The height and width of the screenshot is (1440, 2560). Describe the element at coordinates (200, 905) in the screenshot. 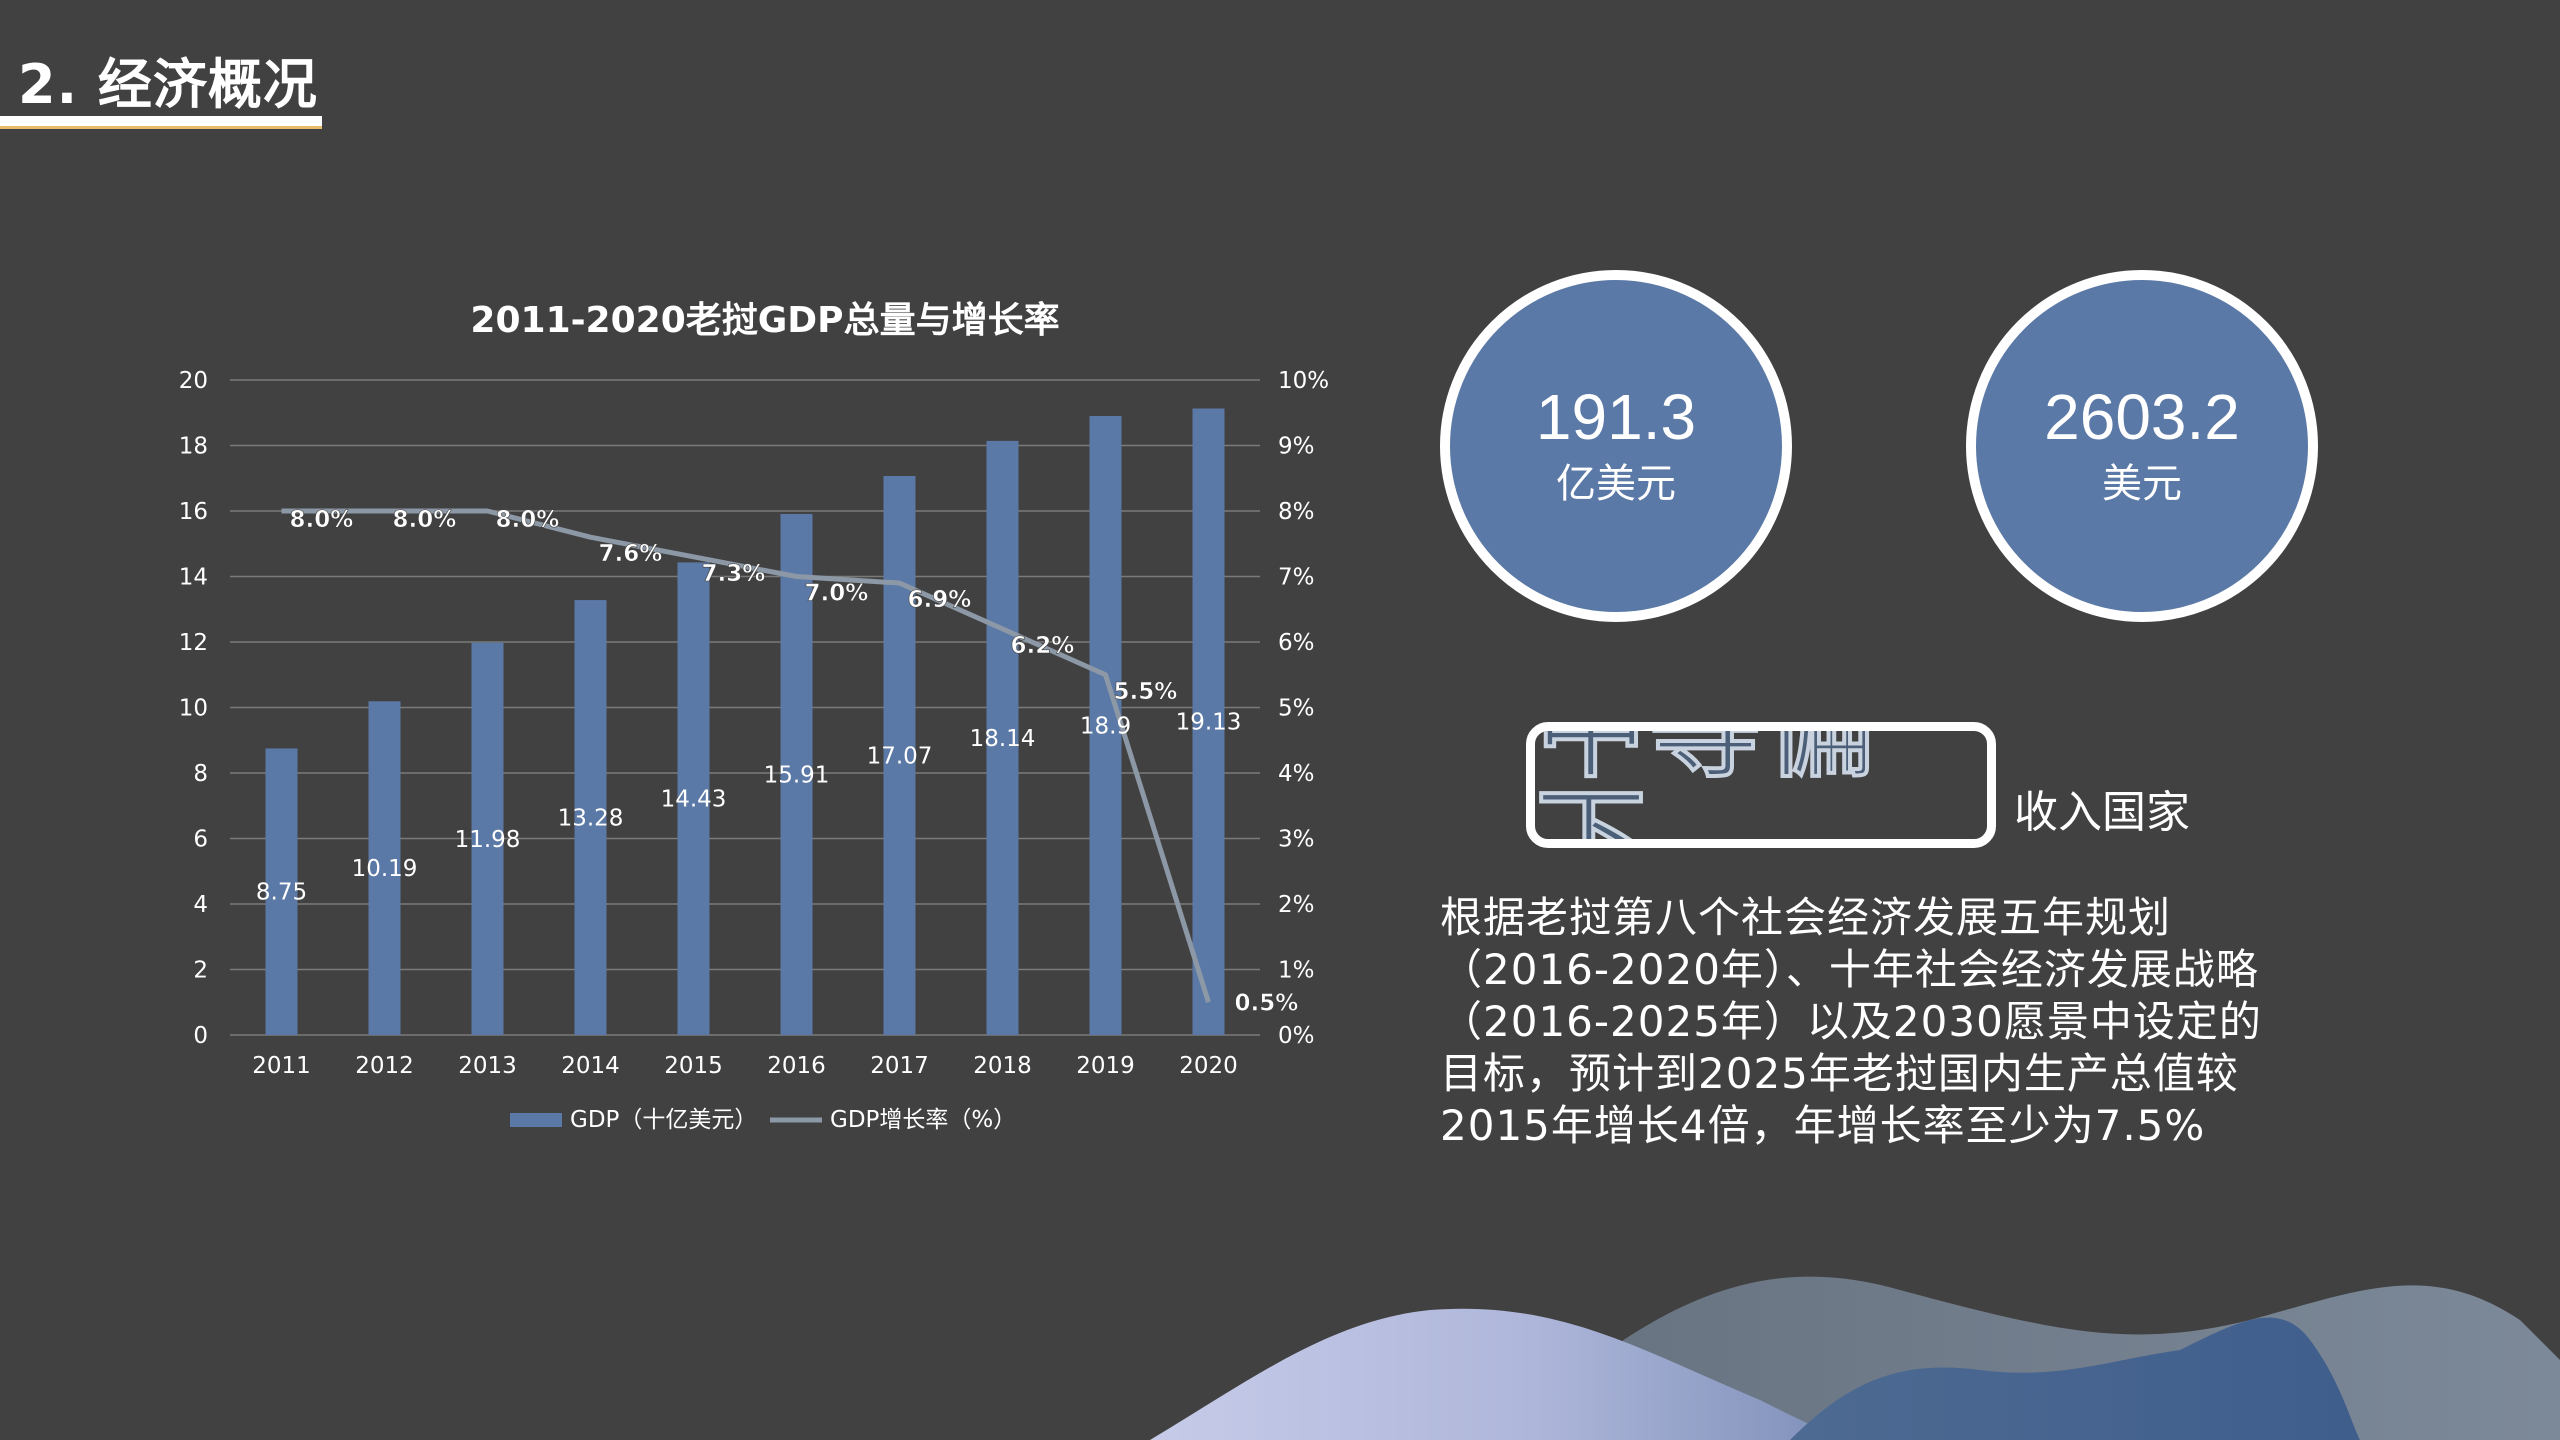

I see `y-left-tick-label: 4` at that location.